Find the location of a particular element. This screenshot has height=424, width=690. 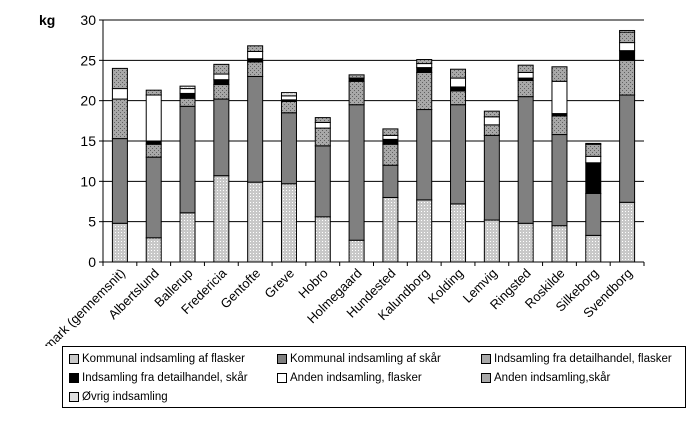

y-tick-label: 10 is located at coordinates (88, 181).